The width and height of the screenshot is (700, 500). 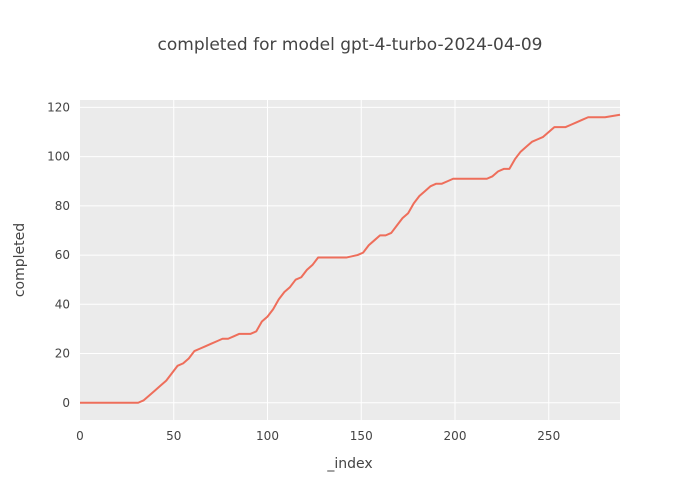 What do you see at coordinates (548, 436) in the screenshot?
I see `x-tick-label: 250` at bounding box center [548, 436].